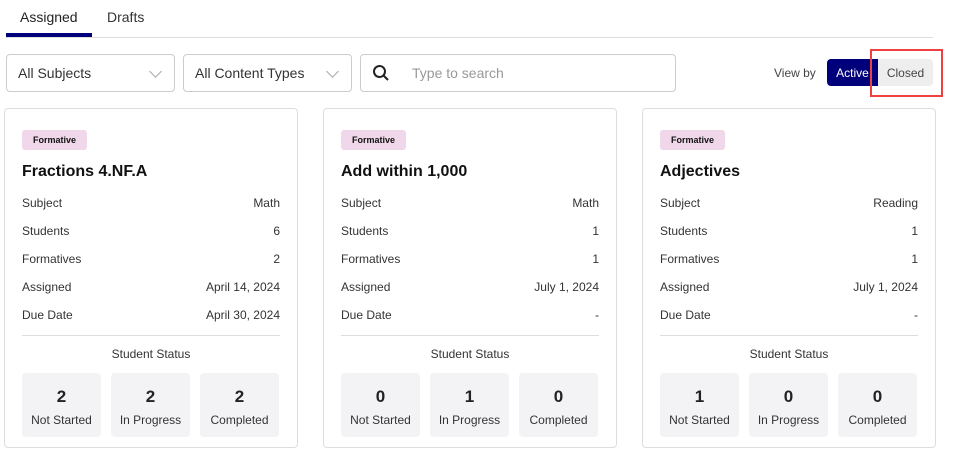  What do you see at coordinates (49, 35) in the screenshot?
I see `active-tab-indicator` at bounding box center [49, 35].